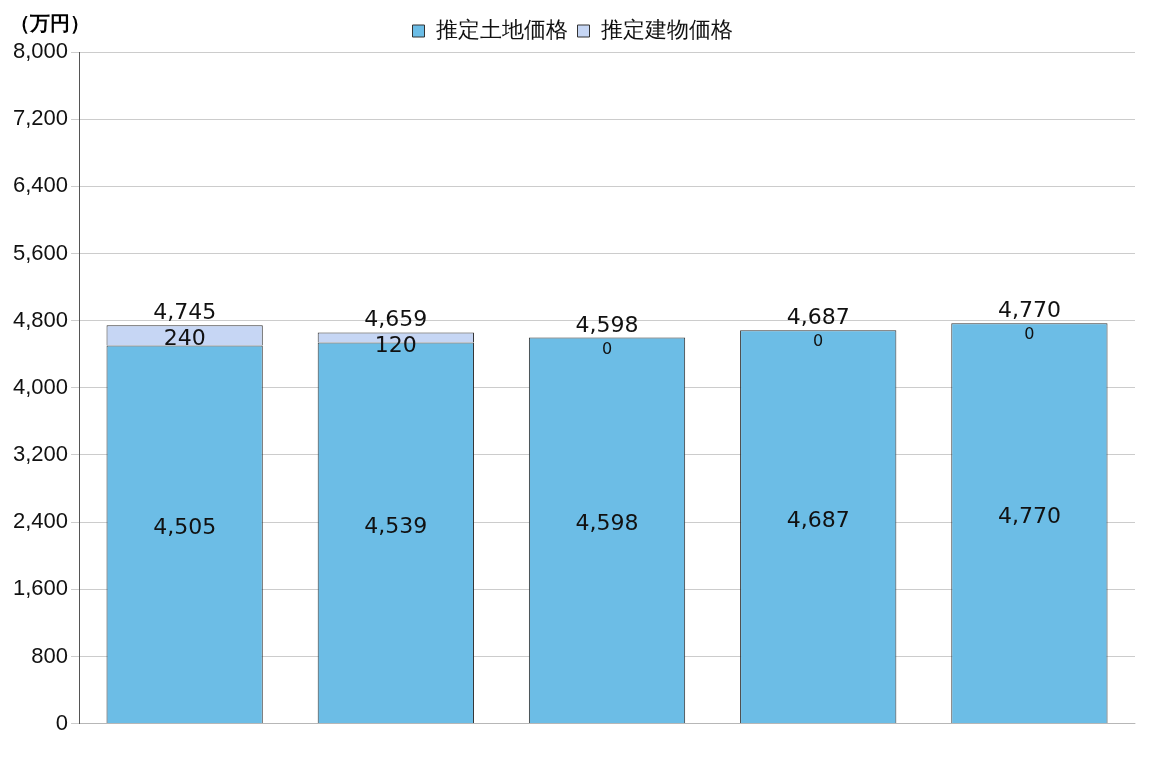 This screenshot has height=762, width=1155. I want to click on y-tick-label: 3,200, so click(40, 454).